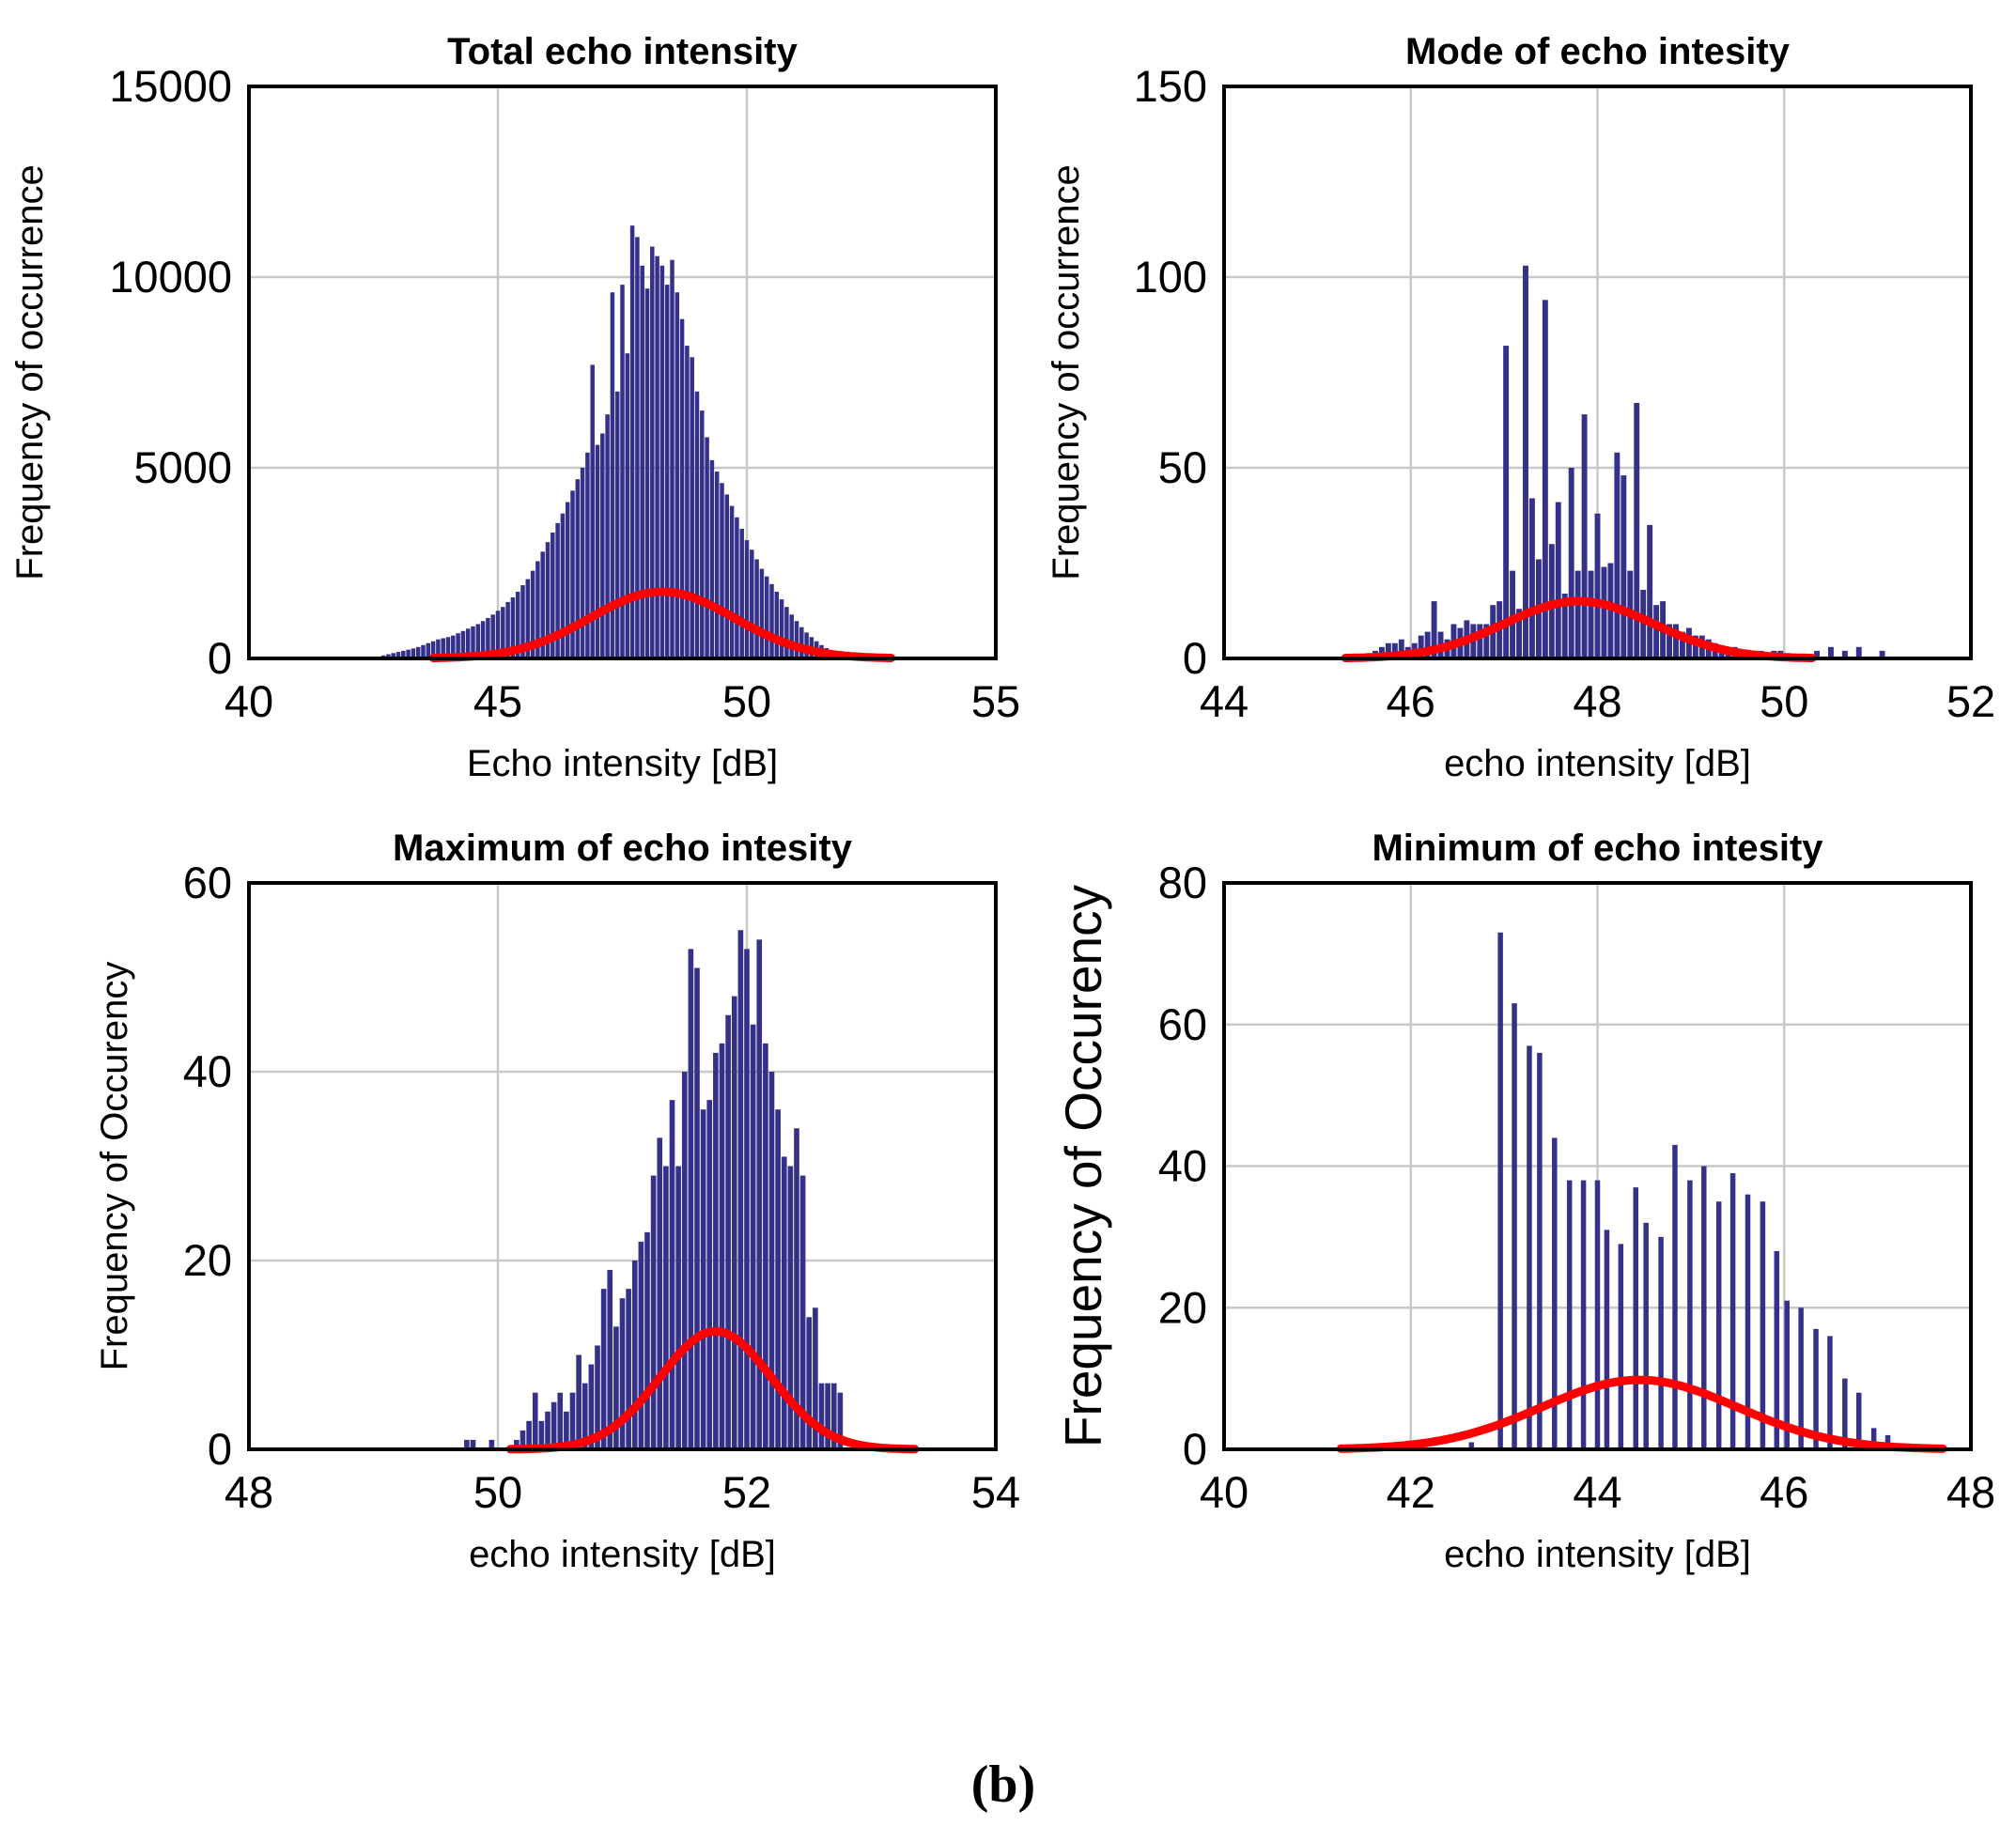 This screenshot has height=1841, width=2016. Describe the element at coordinates (746, 1492) in the screenshot. I see `x-tick-label: 52` at that location.